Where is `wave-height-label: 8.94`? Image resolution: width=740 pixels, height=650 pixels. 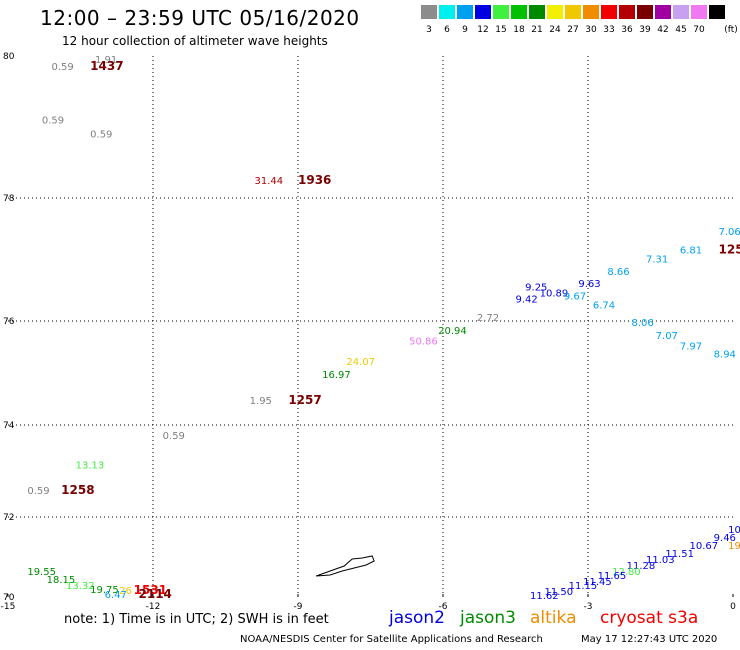 wave-height-label: 8.94 is located at coordinates (725, 354).